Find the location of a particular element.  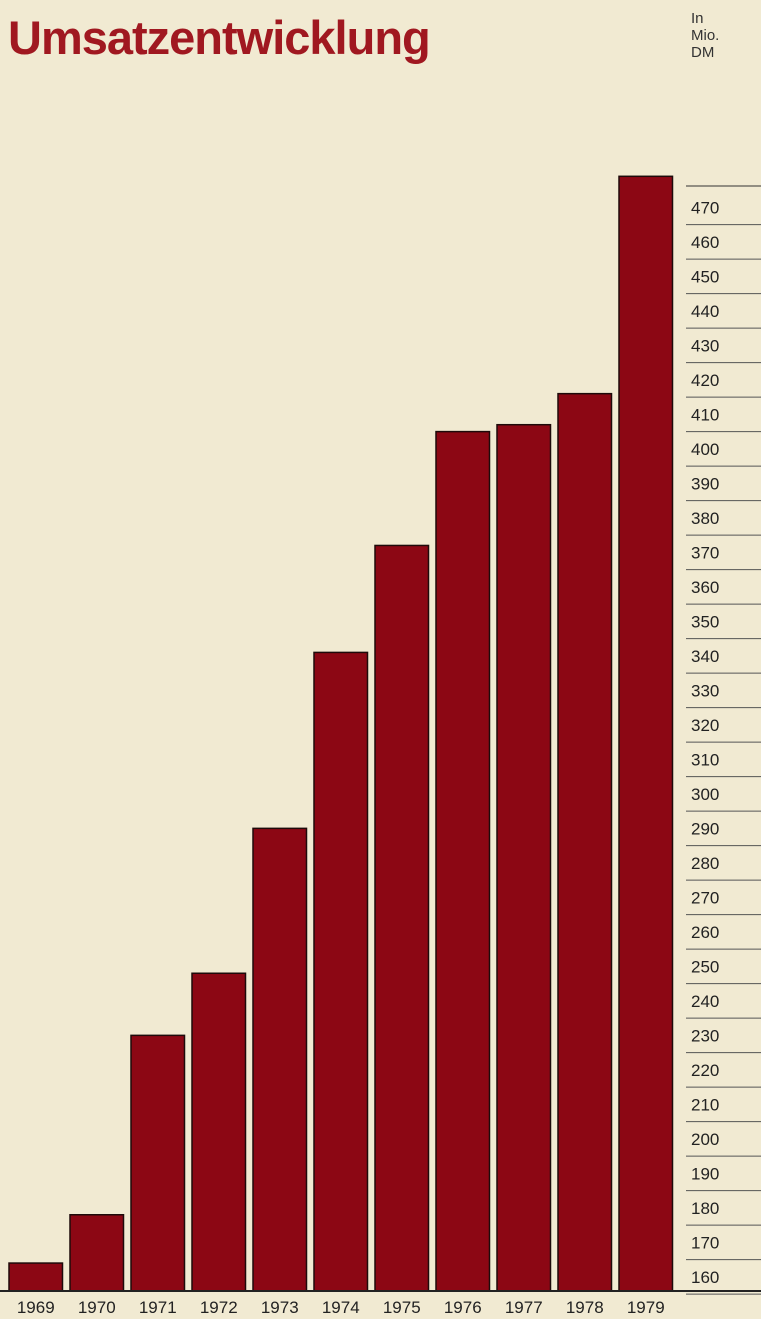

y-tick-label: 460 is located at coordinates (705, 242).